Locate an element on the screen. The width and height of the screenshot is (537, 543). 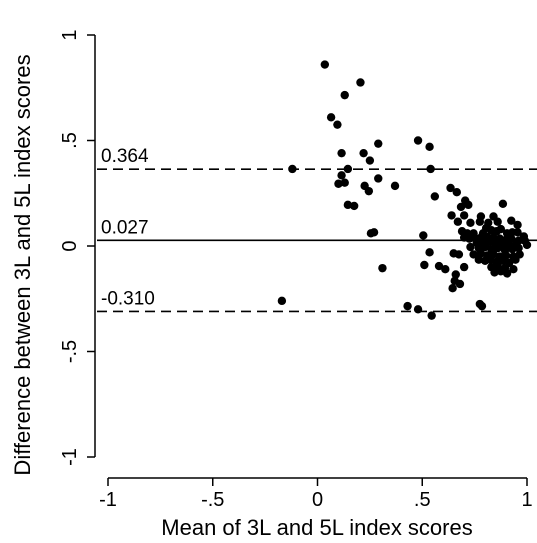
x-axis-ticks: -1 -.5 0 .5 1 is located at coordinates (316, 494).